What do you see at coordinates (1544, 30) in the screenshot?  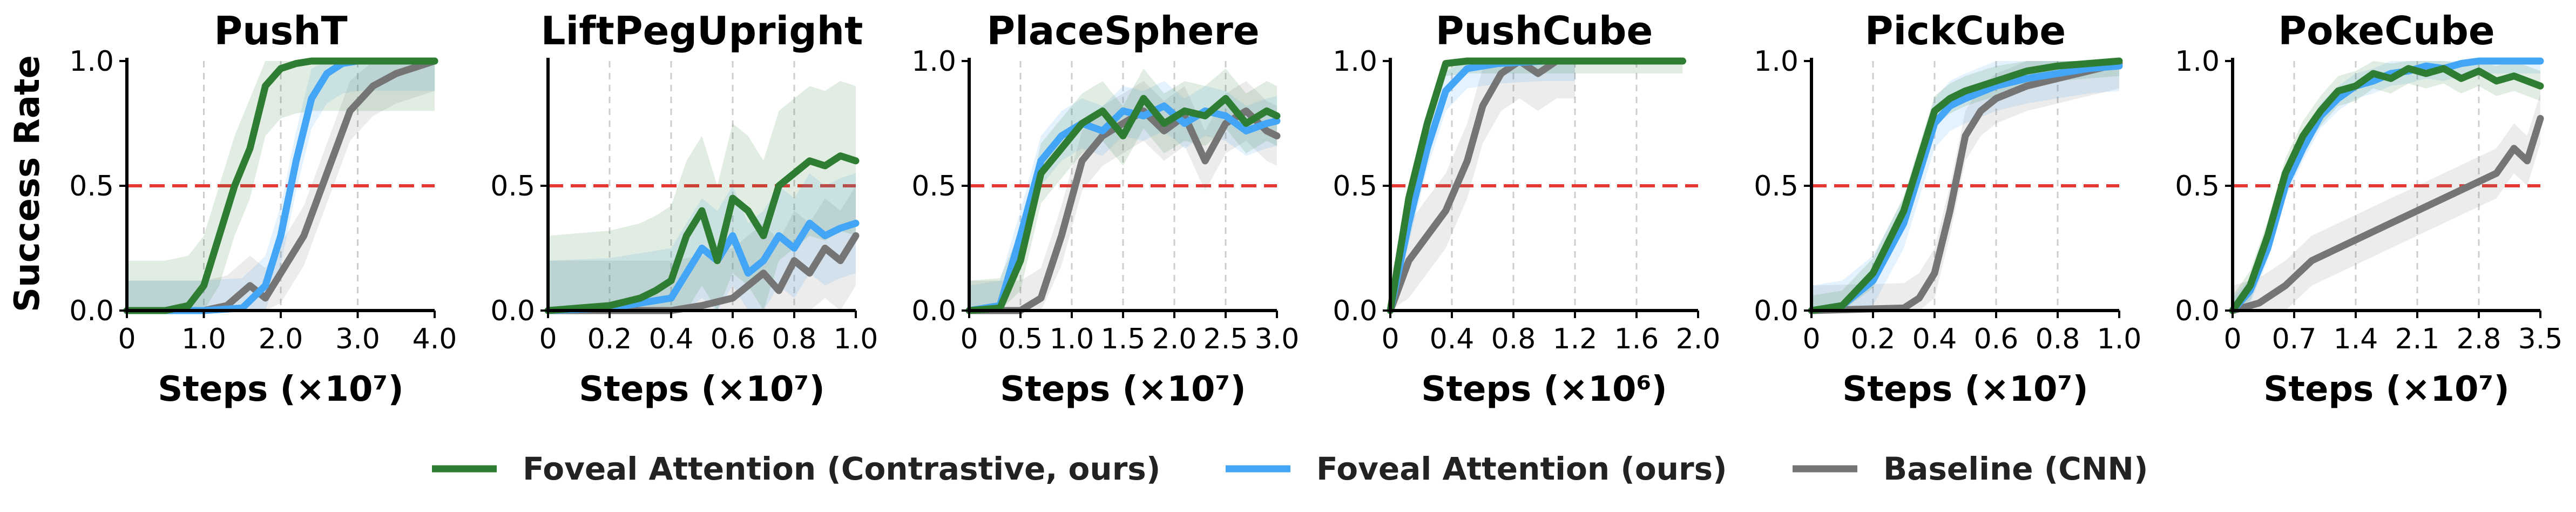 I see `chart-title: PushCube` at bounding box center [1544, 30].